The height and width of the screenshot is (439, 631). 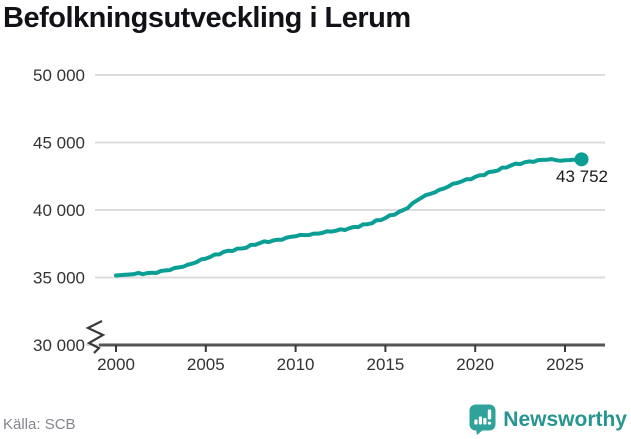 What do you see at coordinates (59, 143) in the screenshot?
I see `svg-text: 45 000` at bounding box center [59, 143].